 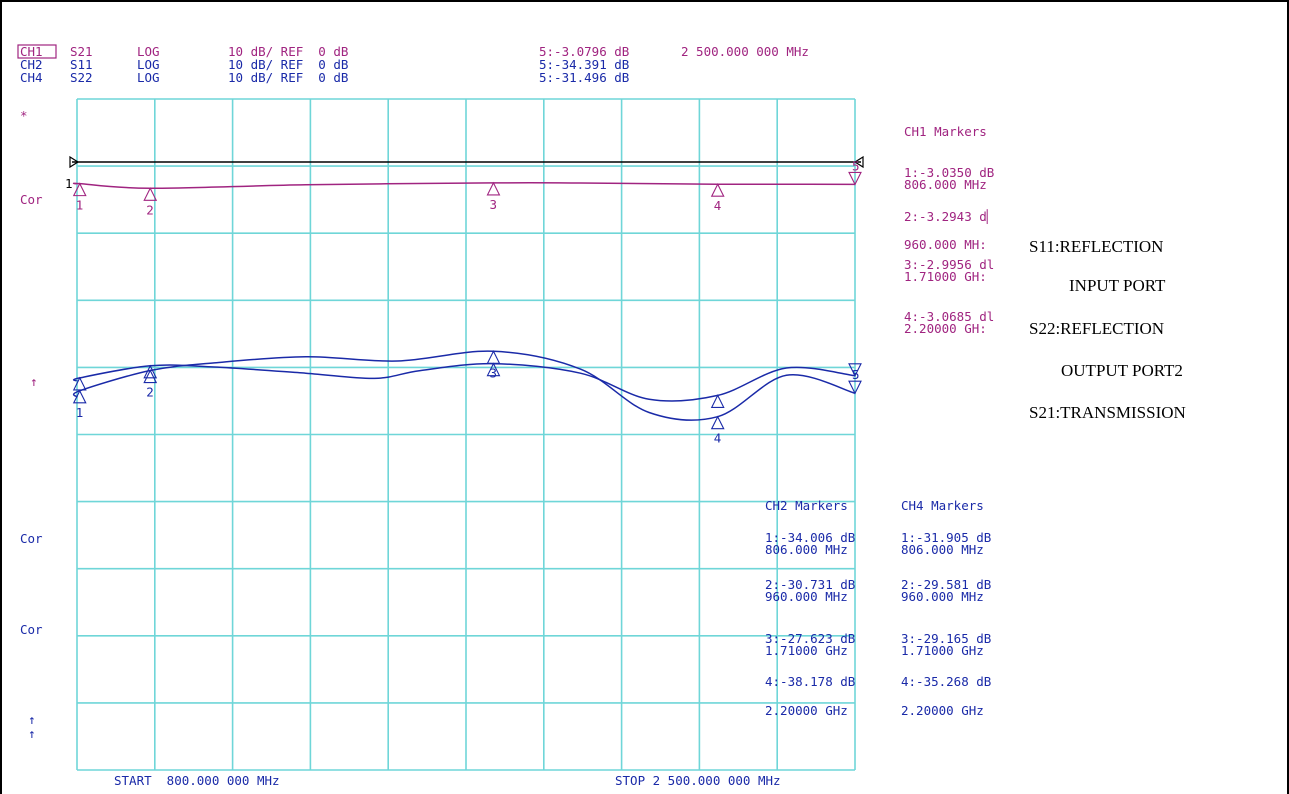 What do you see at coordinates (31, 424) in the screenshot?
I see `left-annotations: * Cor ↑ Cor Cor ↑ ↑` at bounding box center [31, 424].